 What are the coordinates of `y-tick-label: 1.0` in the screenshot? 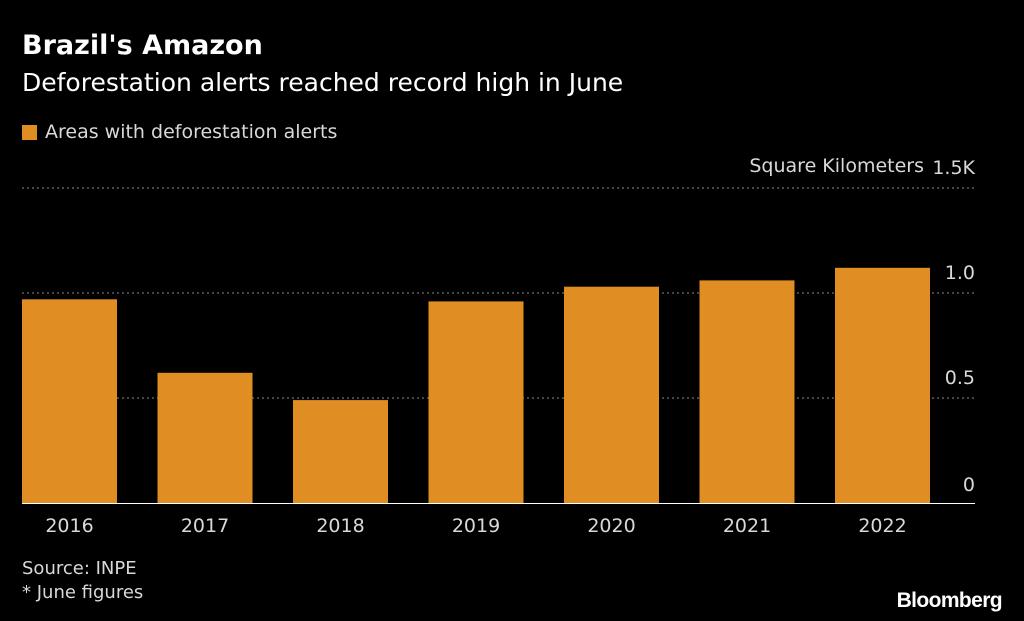 It's located at (960, 273).